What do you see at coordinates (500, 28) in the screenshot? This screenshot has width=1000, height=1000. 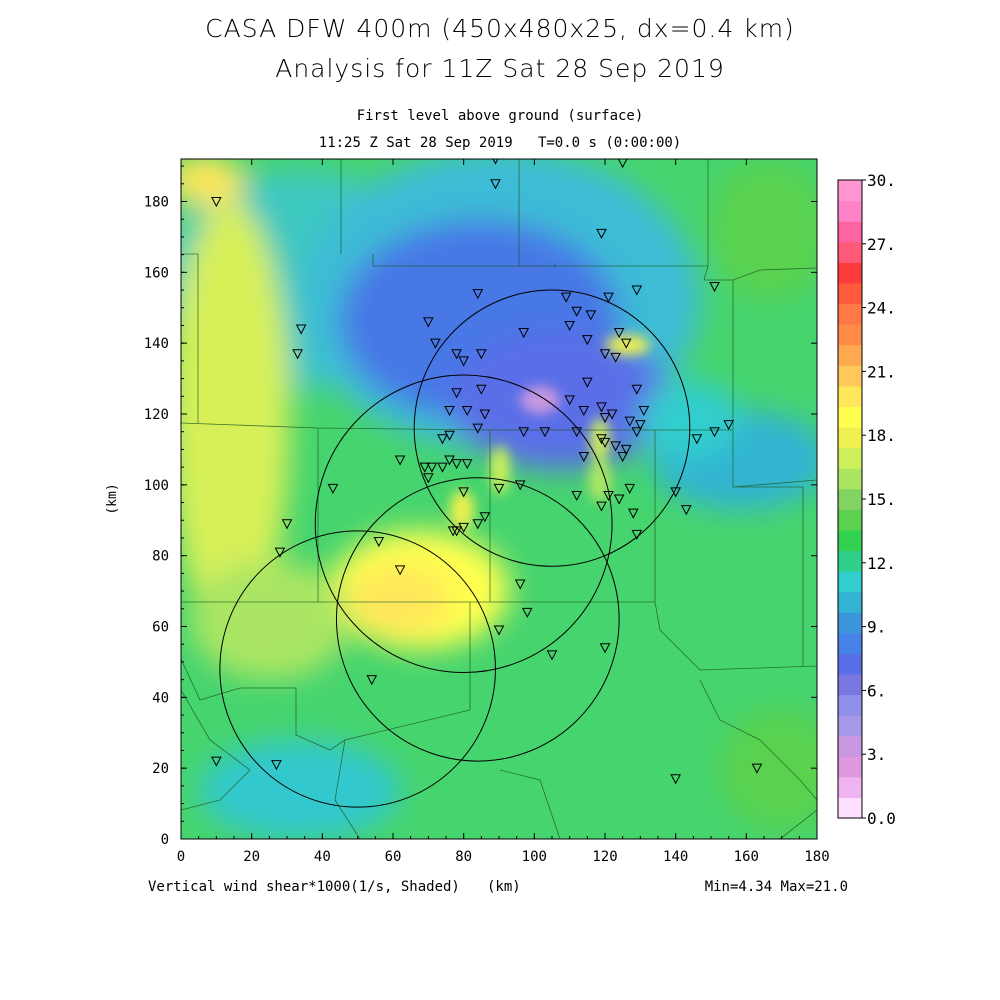 I see `chart-title: CASA DFW 400m (450x480x25, dx=0.4 km)` at bounding box center [500, 28].